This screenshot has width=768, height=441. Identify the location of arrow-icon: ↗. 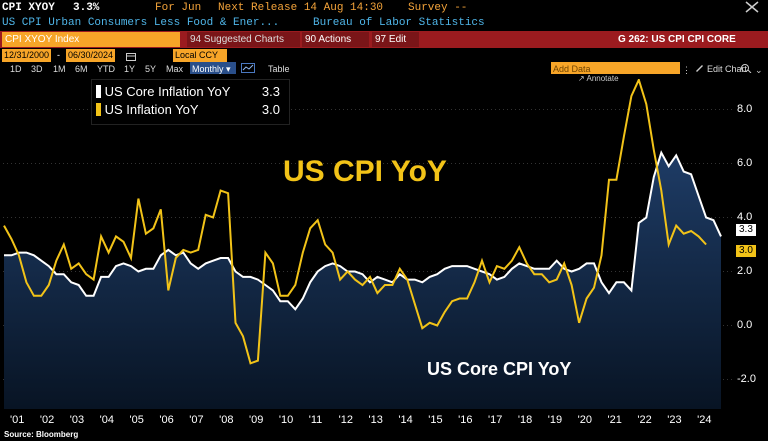
(581, 78).